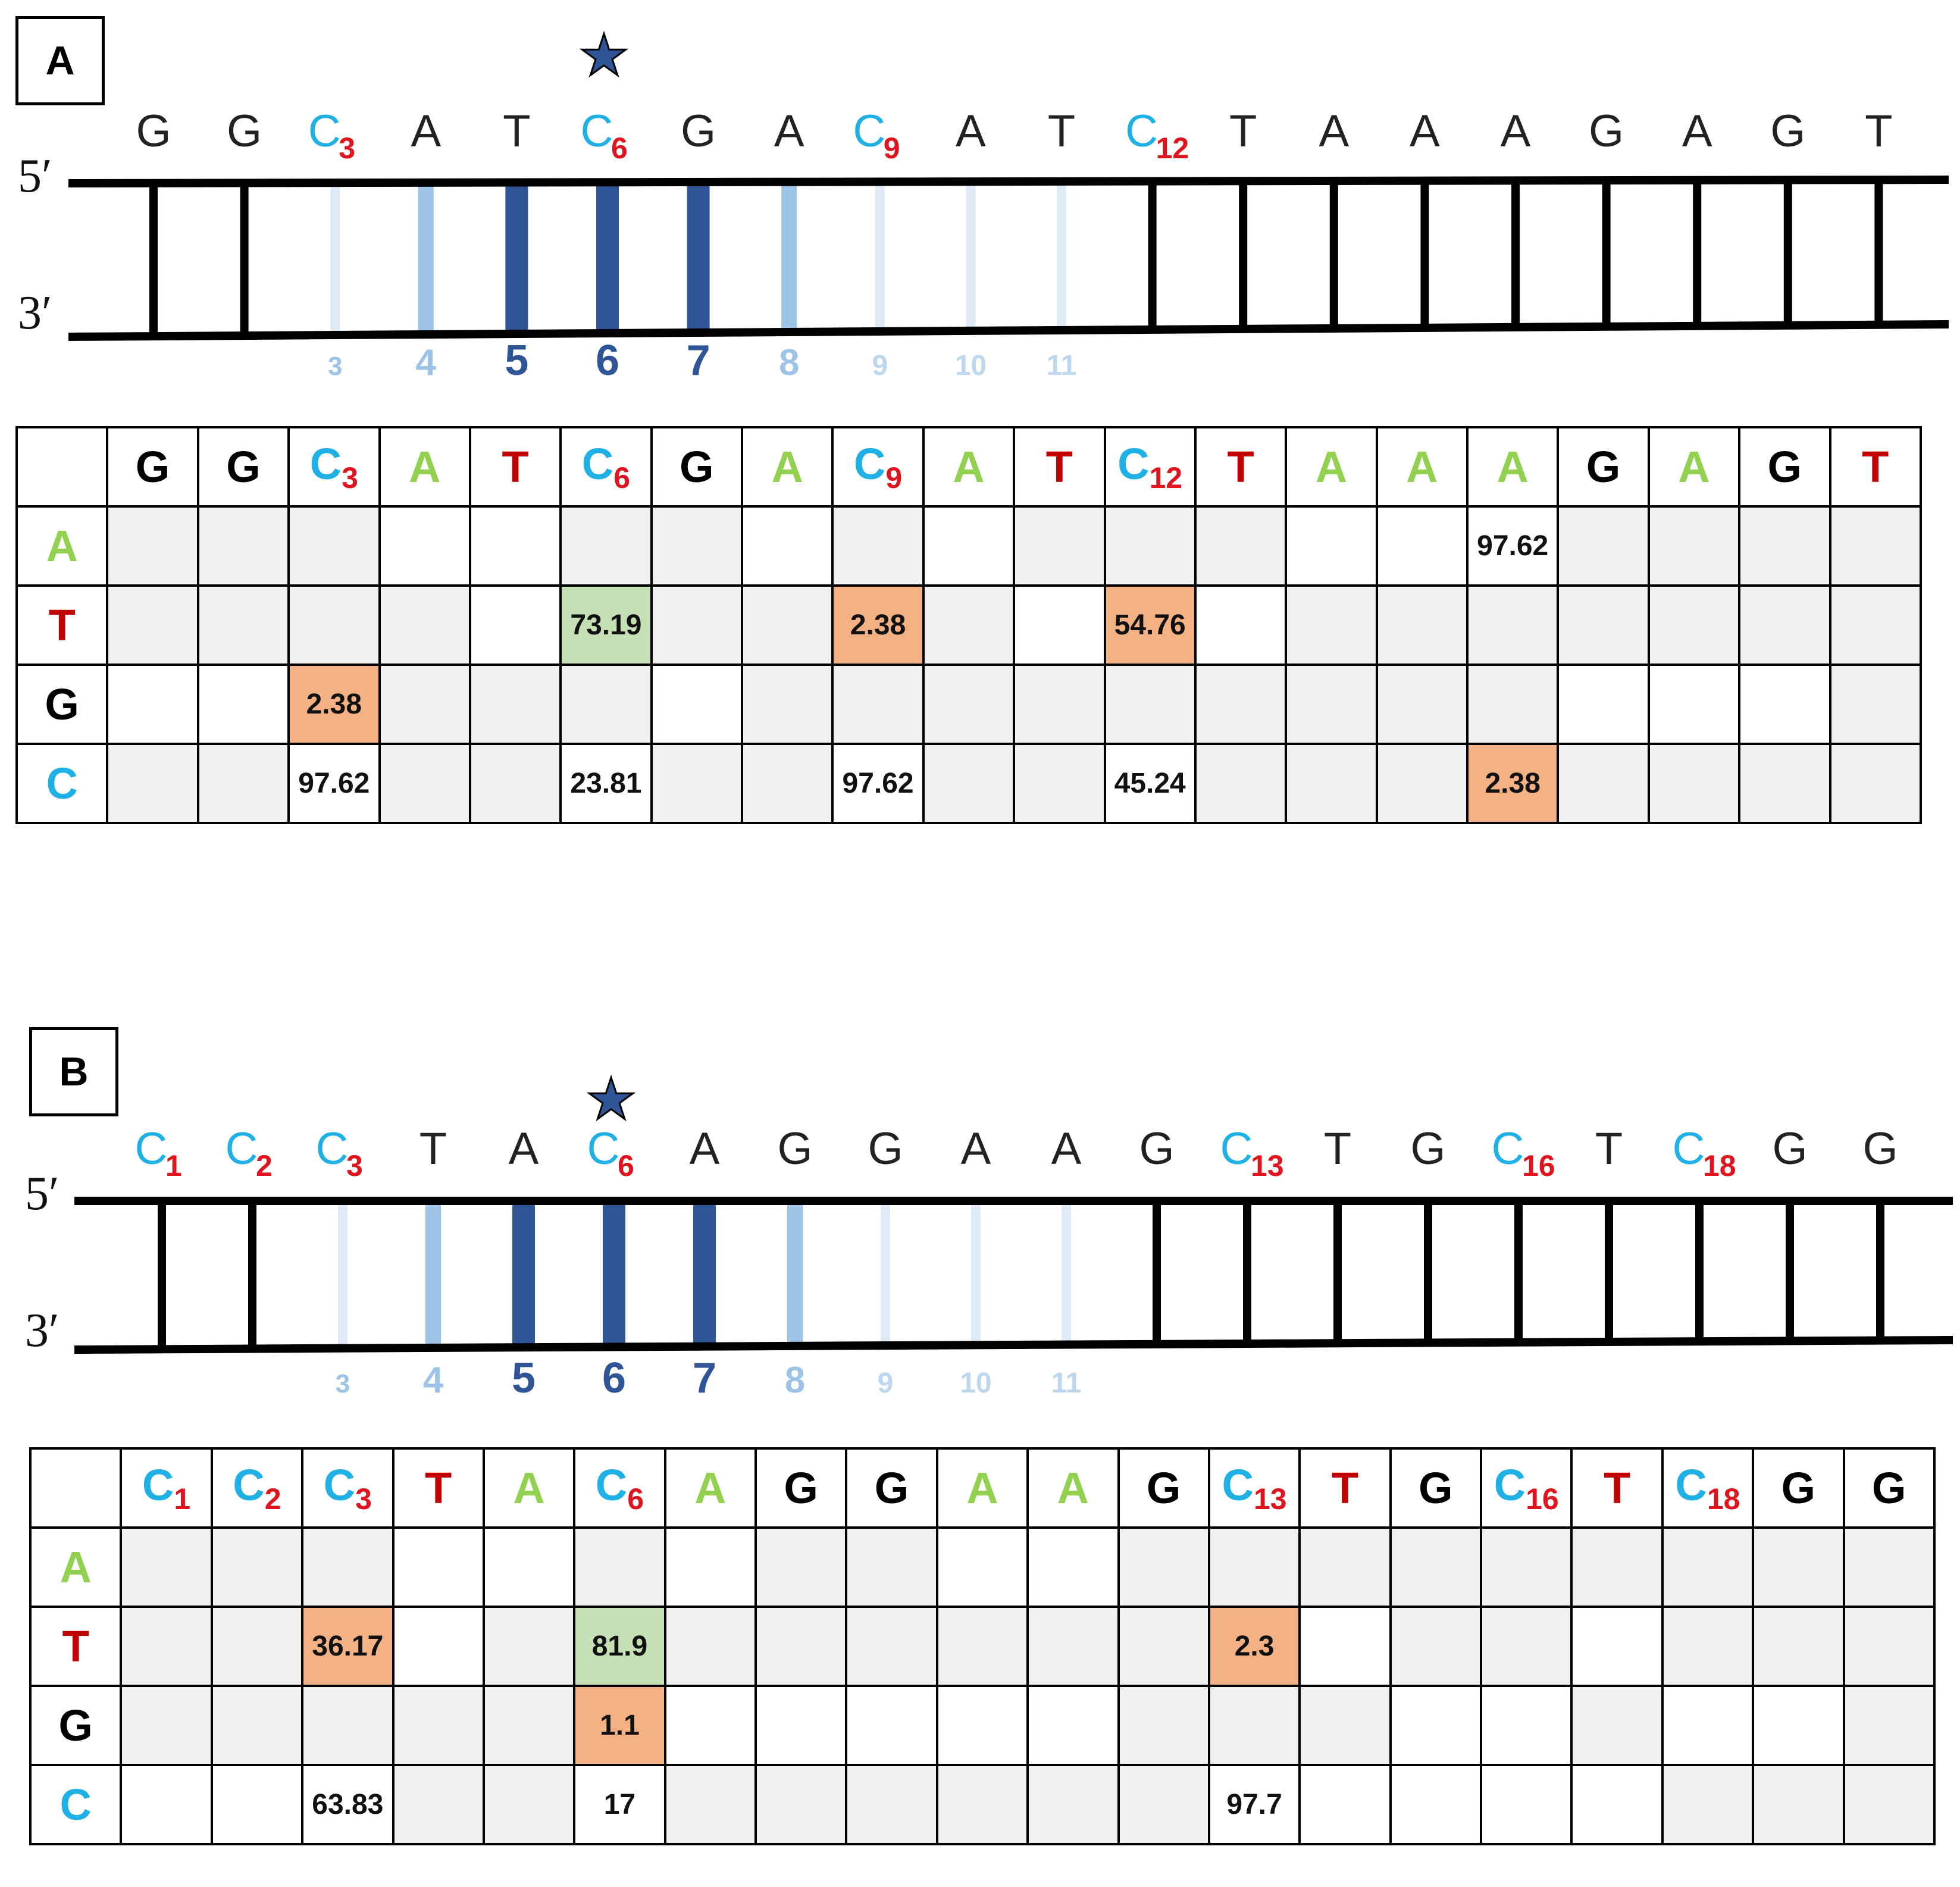  I want to click on position-number: 4, so click(426, 362).